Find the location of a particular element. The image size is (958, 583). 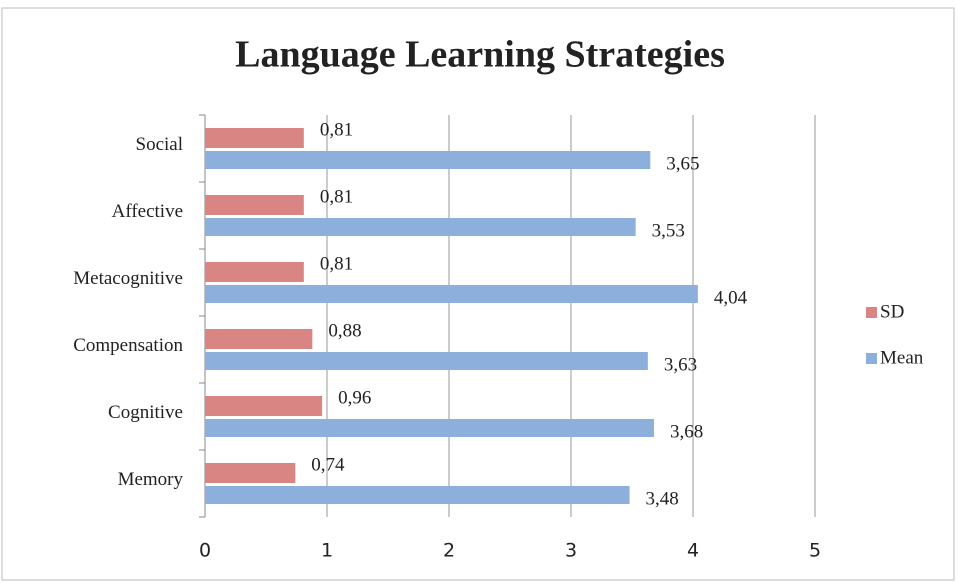

x-tick-label: 2 is located at coordinates (449, 551).